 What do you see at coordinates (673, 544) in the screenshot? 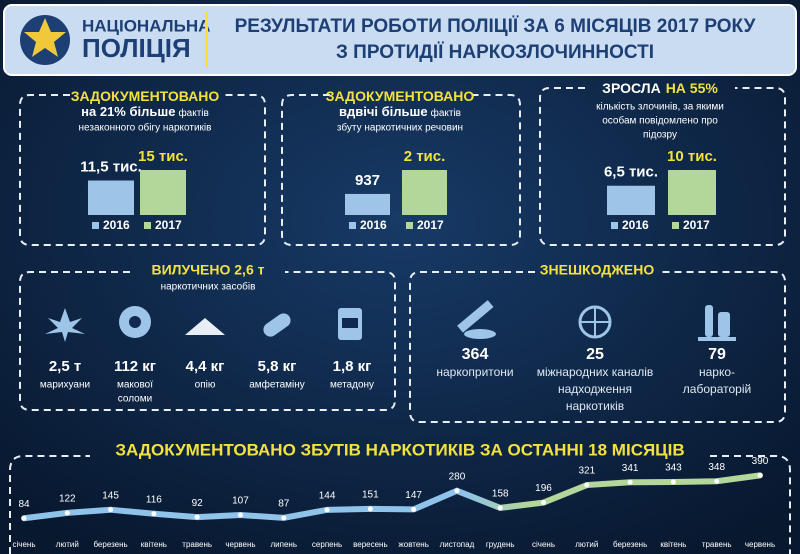
I see `x-tick-label: квітень` at bounding box center [673, 544].